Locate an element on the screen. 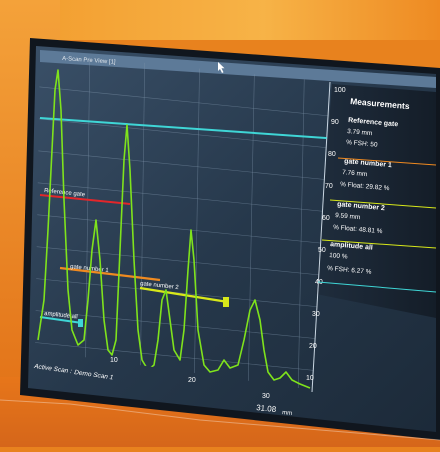 The image size is (440, 452). y-tick: 30 is located at coordinates (316, 314).